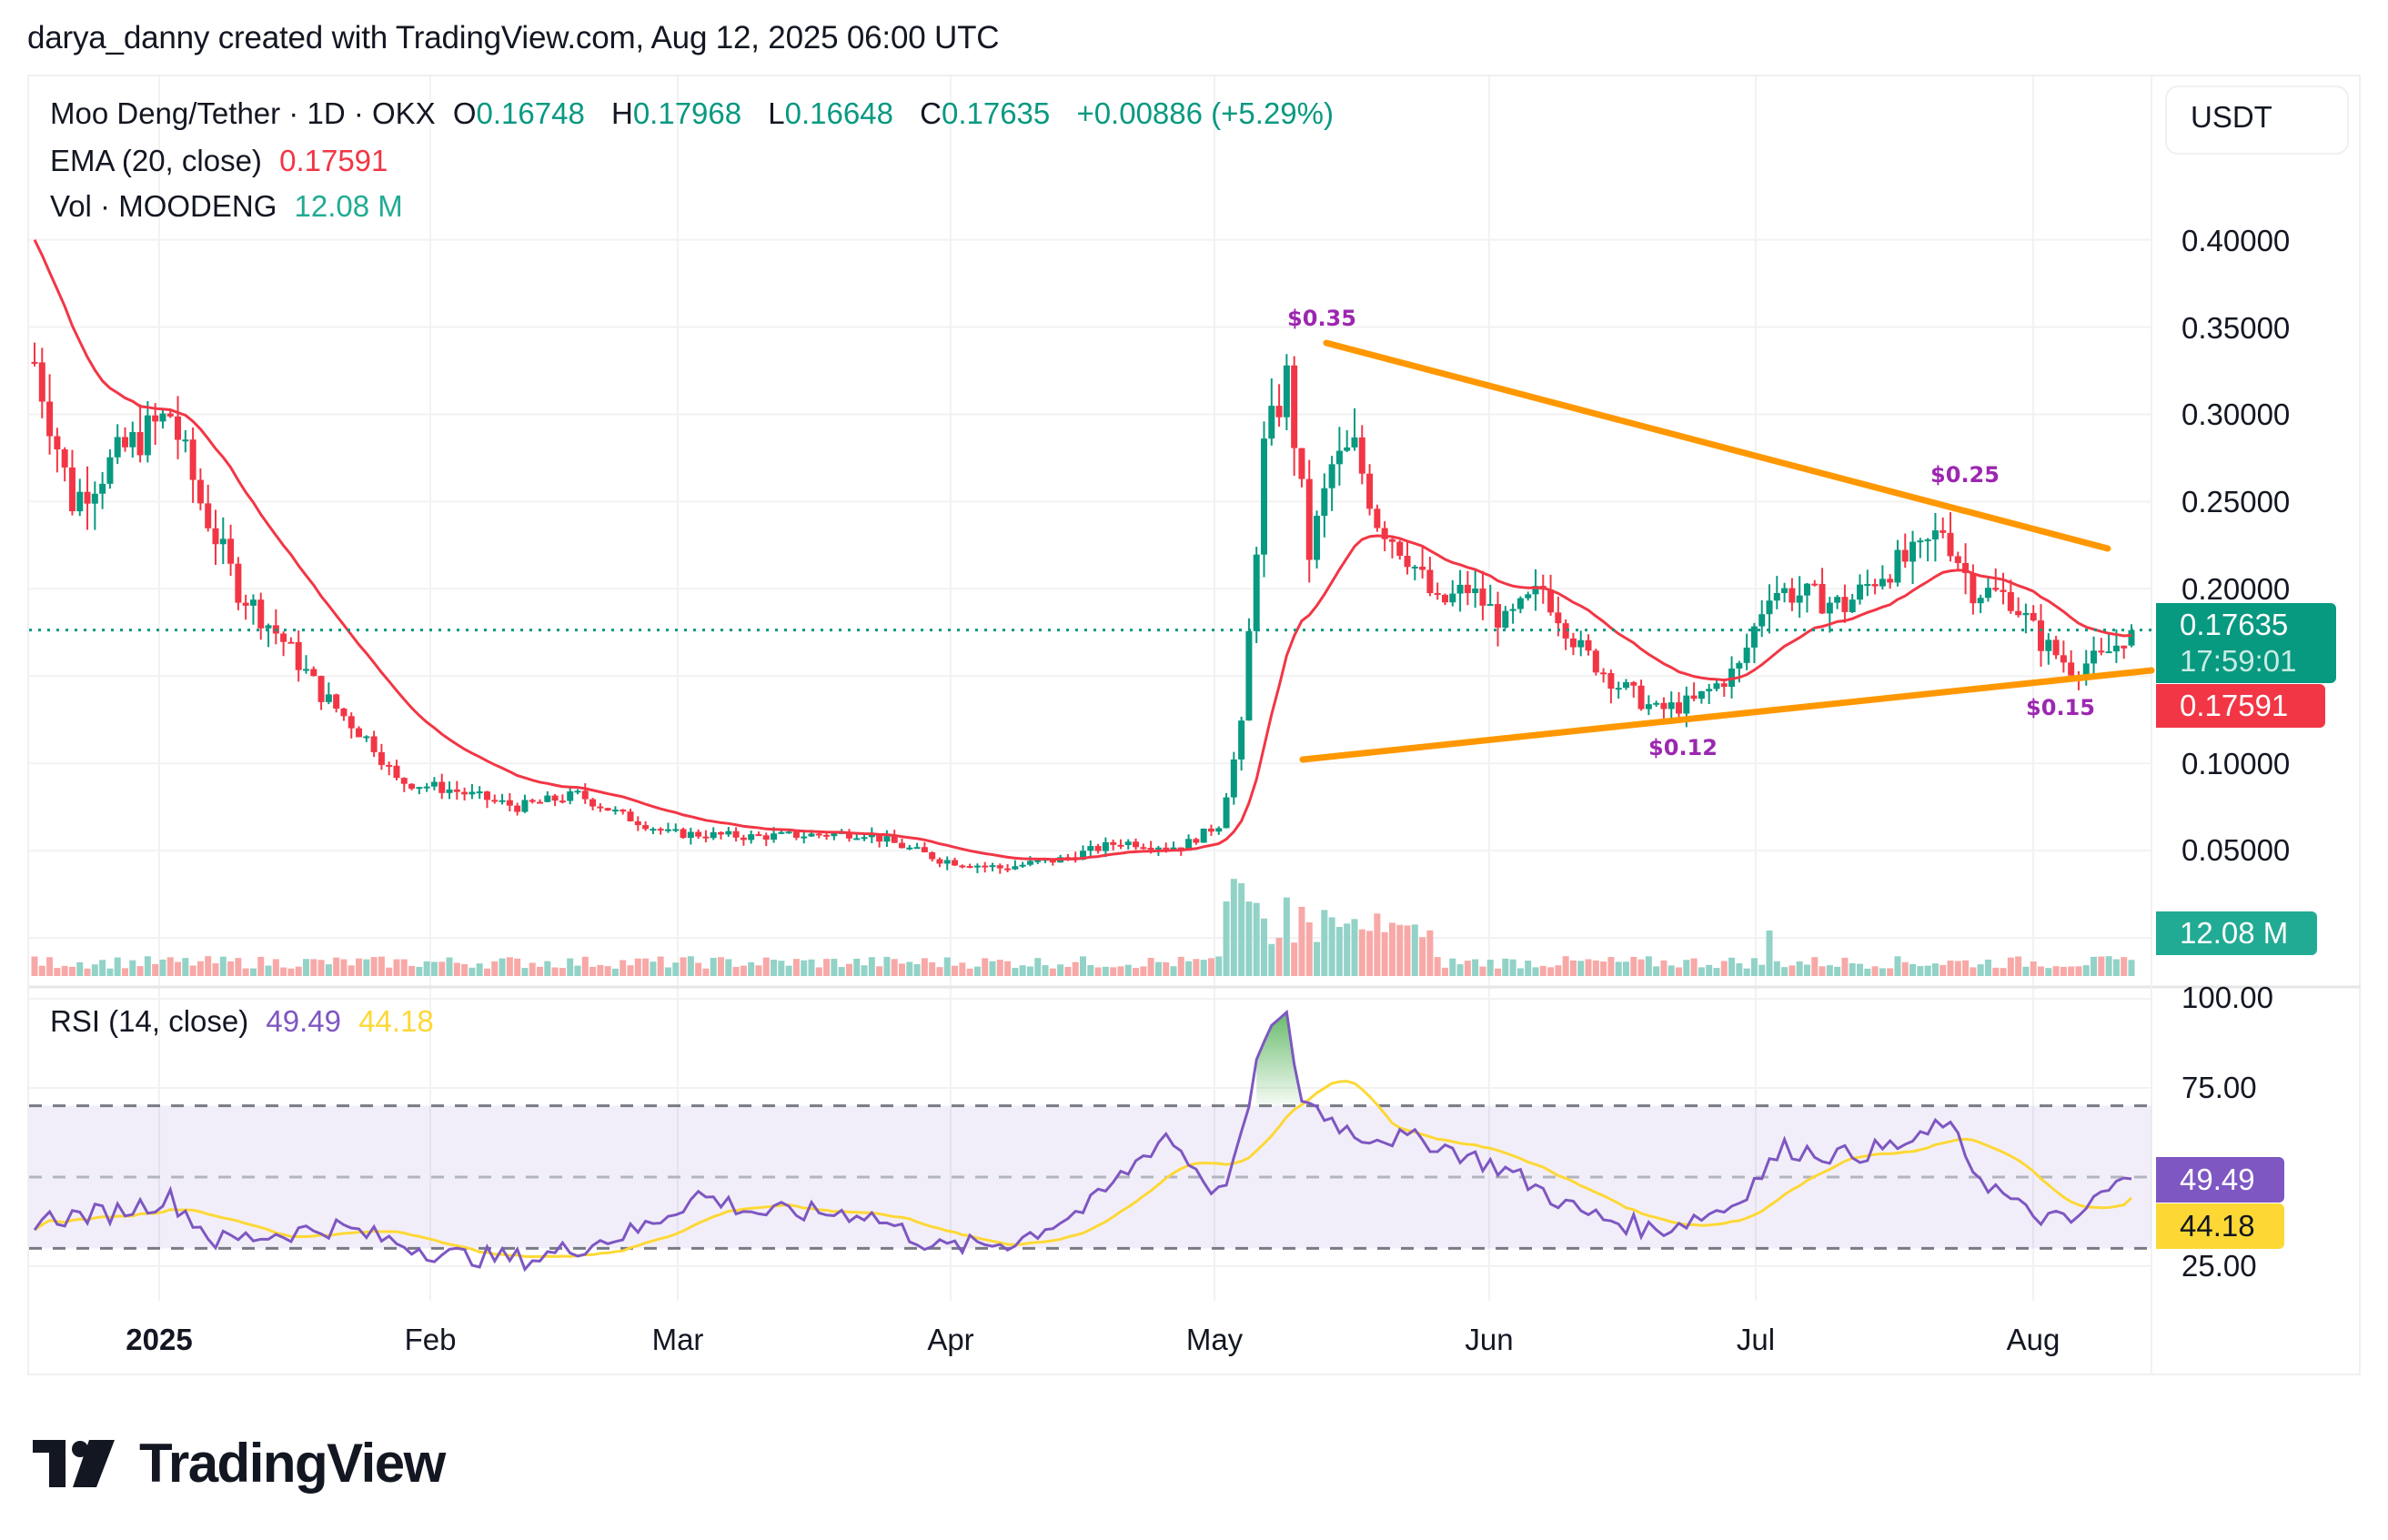 The image size is (2388, 1540). What do you see at coordinates (396, 1021) in the screenshot?
I see `rsi-ma-value: 44.18` at bounding box center [396, 1021].